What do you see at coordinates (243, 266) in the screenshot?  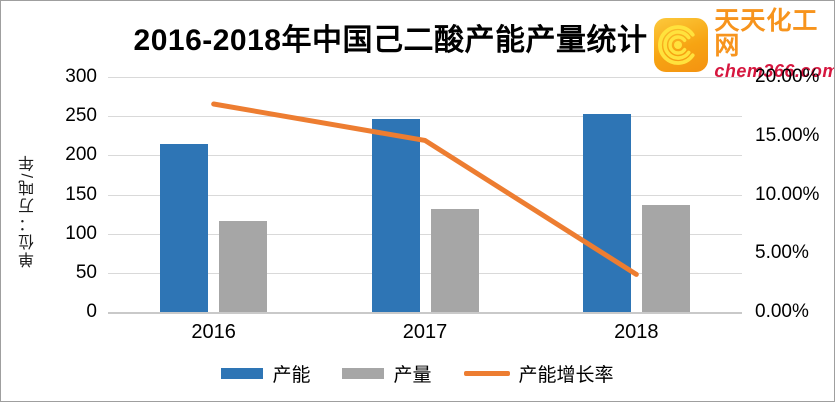 I see `bar-产量-2016` at bounding box center [243, 266].